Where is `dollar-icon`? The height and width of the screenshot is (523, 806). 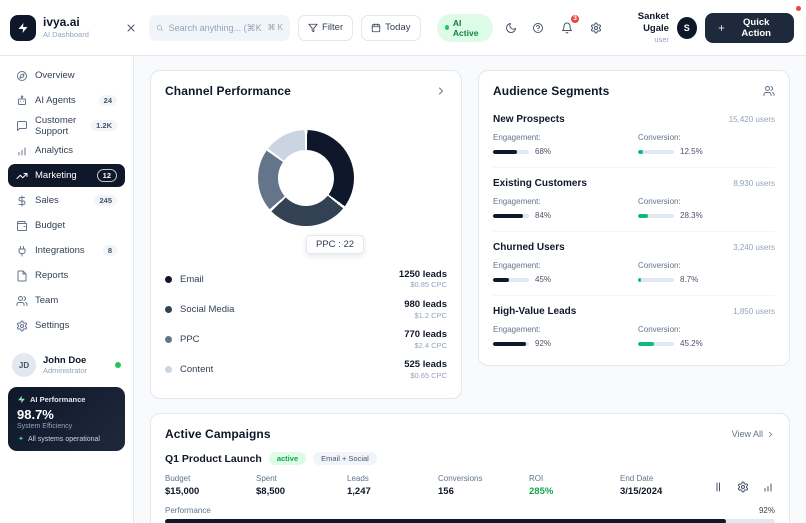
dollar-icon is located at coordinates (22, 201).